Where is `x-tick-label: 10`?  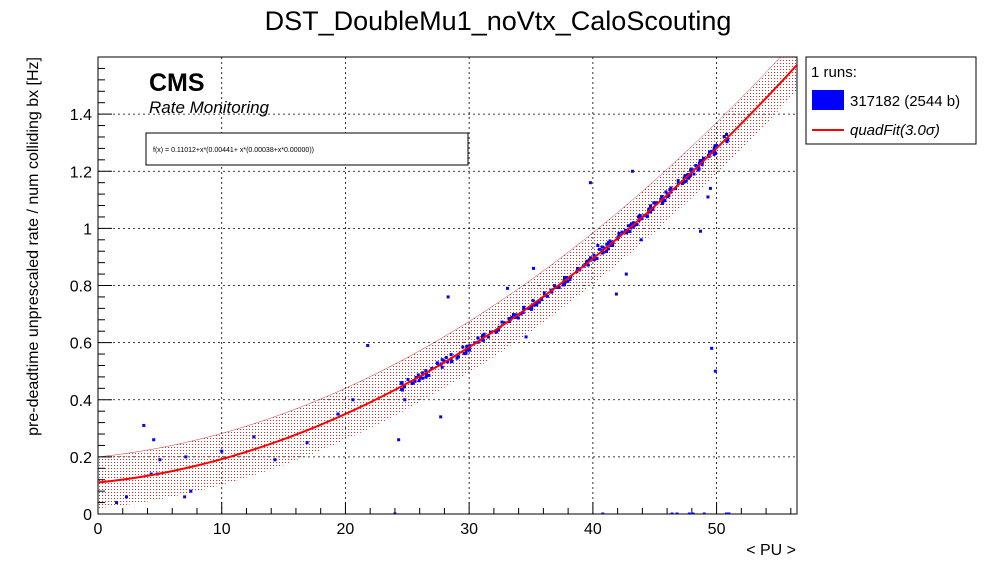
x-tick-label: 10 is located at coordinates (222, 529).